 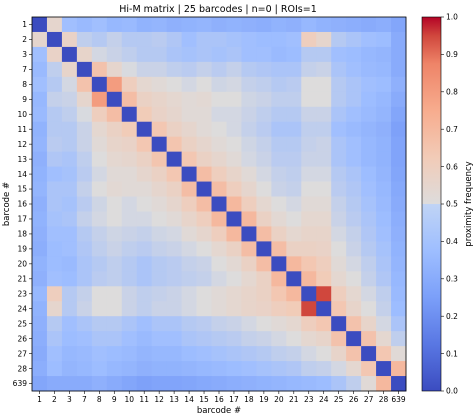 What do you see at coordinates (84, 399) in the screenshot?
I see `x-tick-label: 7` at bounding box center [84, 399].